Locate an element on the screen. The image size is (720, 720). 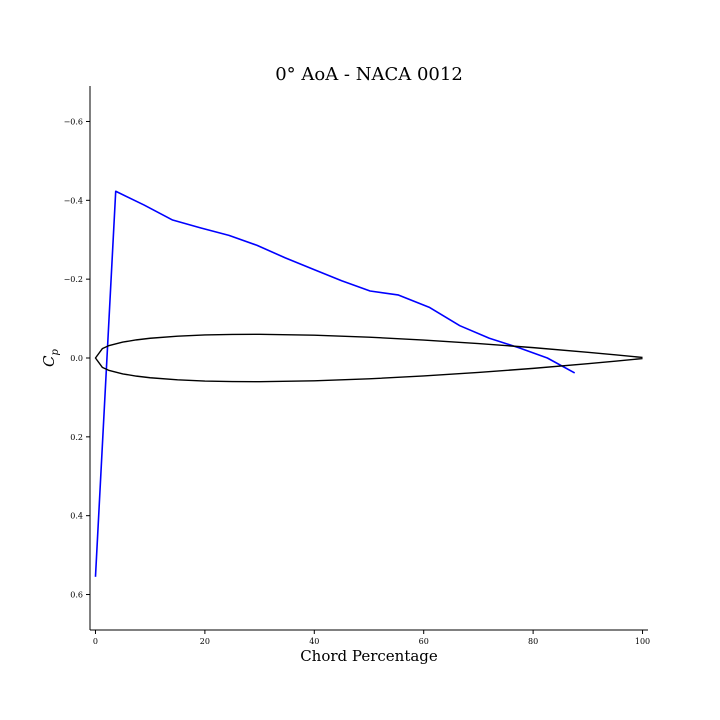
y-tick-label: 0.0 is located at coordinates (76, 358).